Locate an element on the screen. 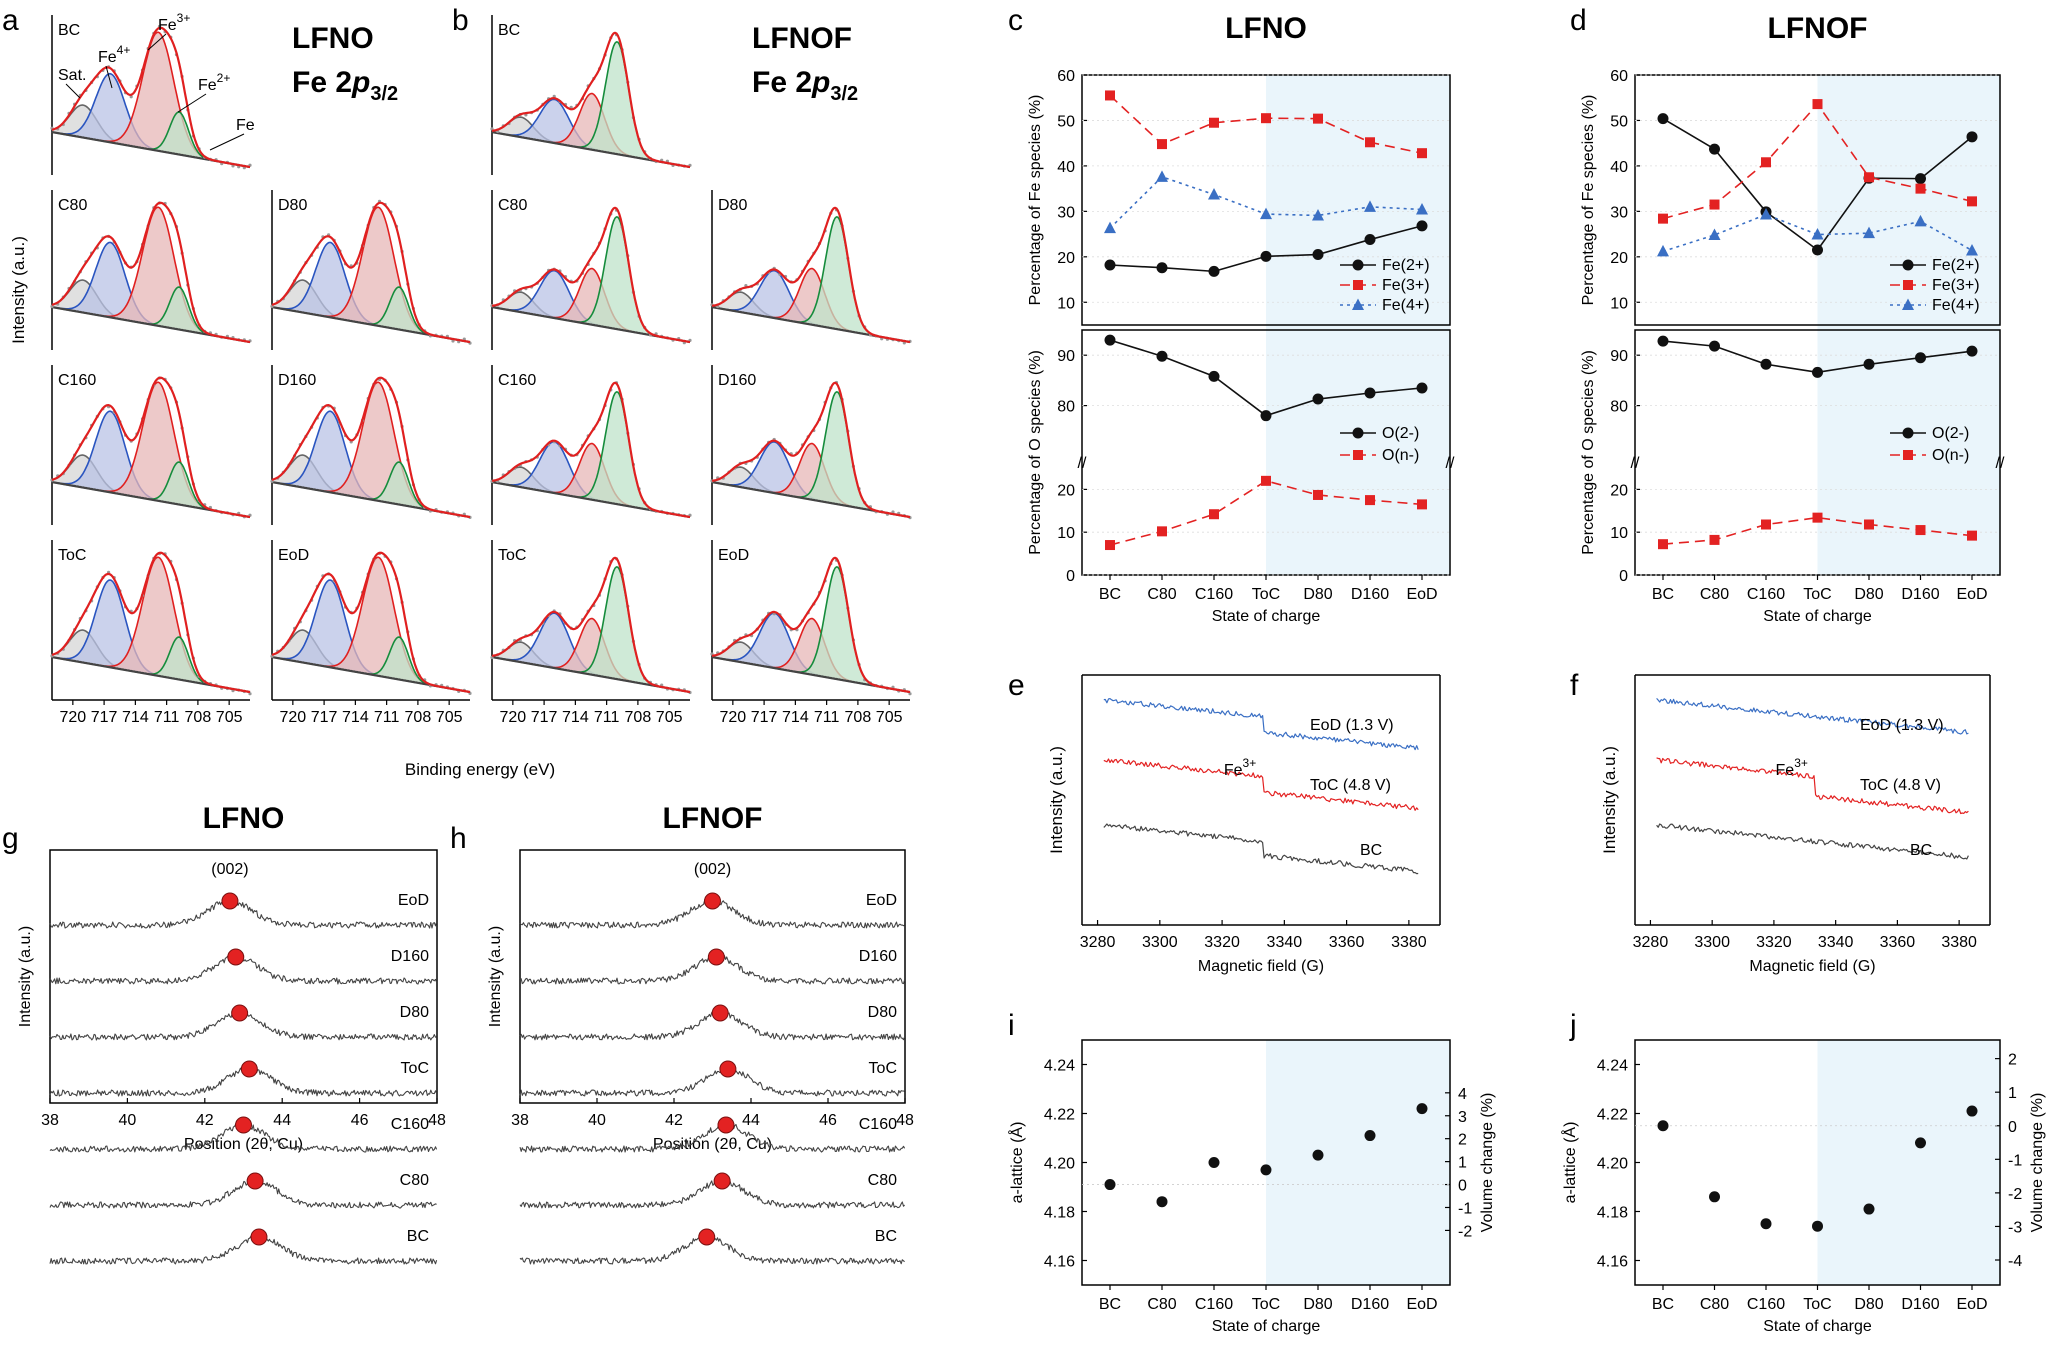 This screenshot has height=1345, width=2051. xps-subtitle-lfno: Fe 2p3/2 is located at coordinates (345, 85).